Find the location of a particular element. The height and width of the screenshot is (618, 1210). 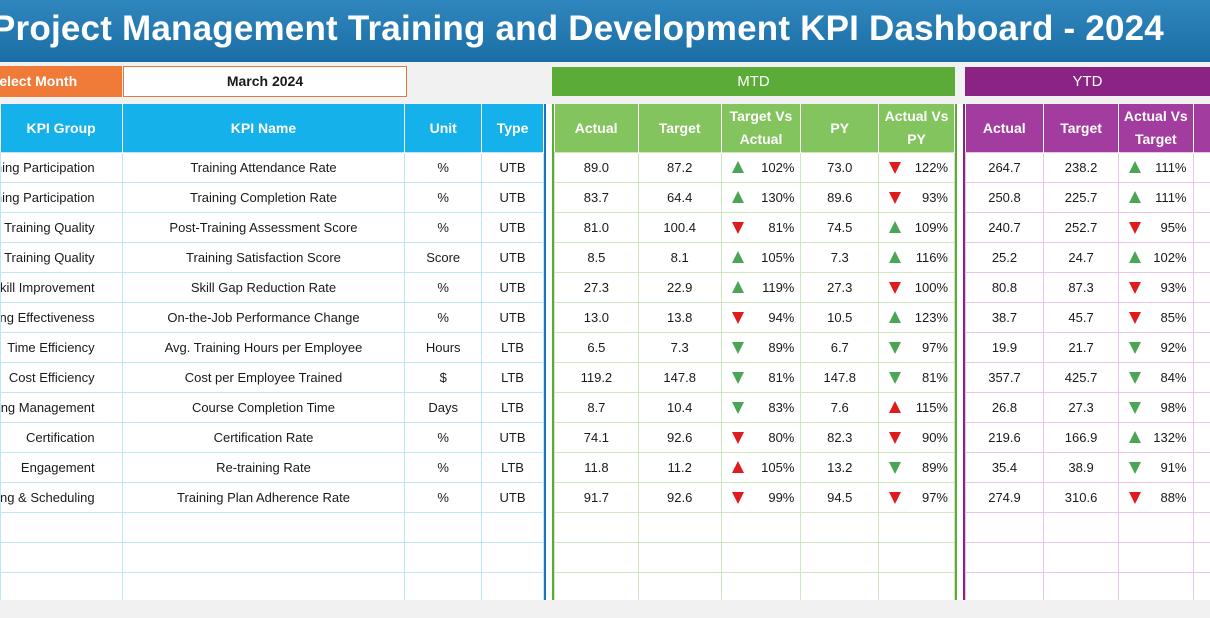

percent-value: 132% is located at coordinates (1170, 437).